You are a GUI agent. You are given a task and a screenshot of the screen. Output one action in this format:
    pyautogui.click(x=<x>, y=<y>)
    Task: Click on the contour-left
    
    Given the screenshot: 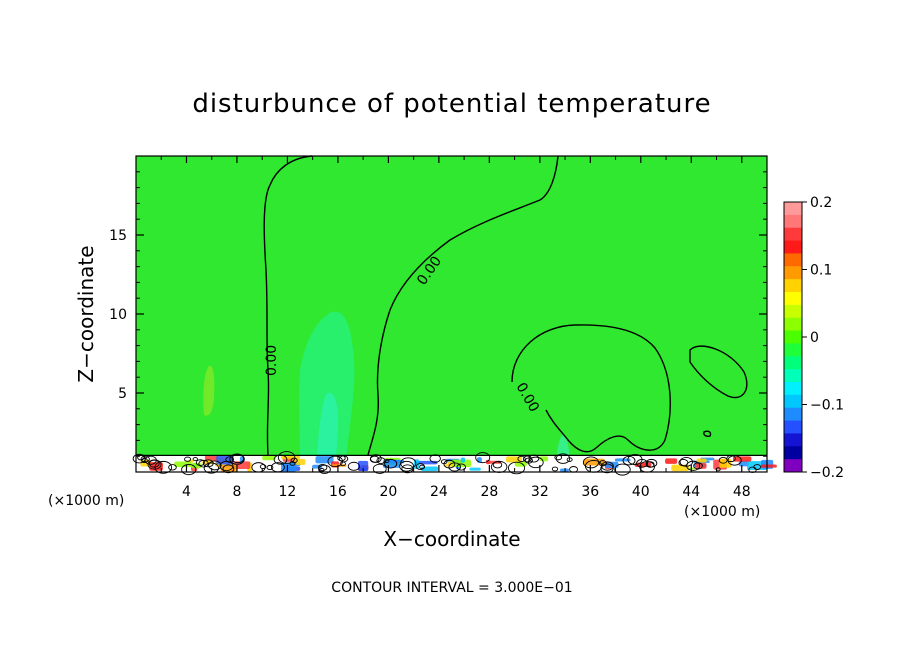 What is the action you would take?
    pyautogui.click(x=288, y=305)
    